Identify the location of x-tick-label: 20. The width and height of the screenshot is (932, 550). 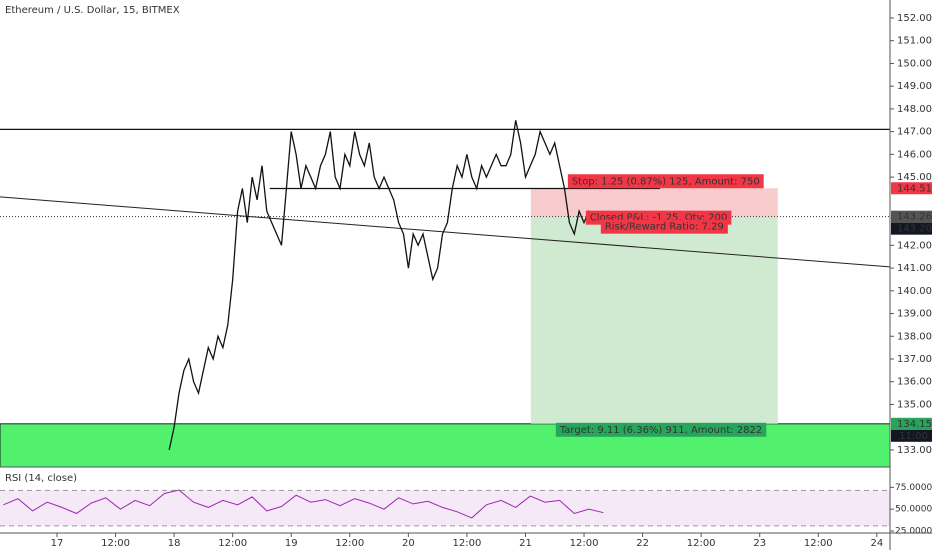
(408, 543).